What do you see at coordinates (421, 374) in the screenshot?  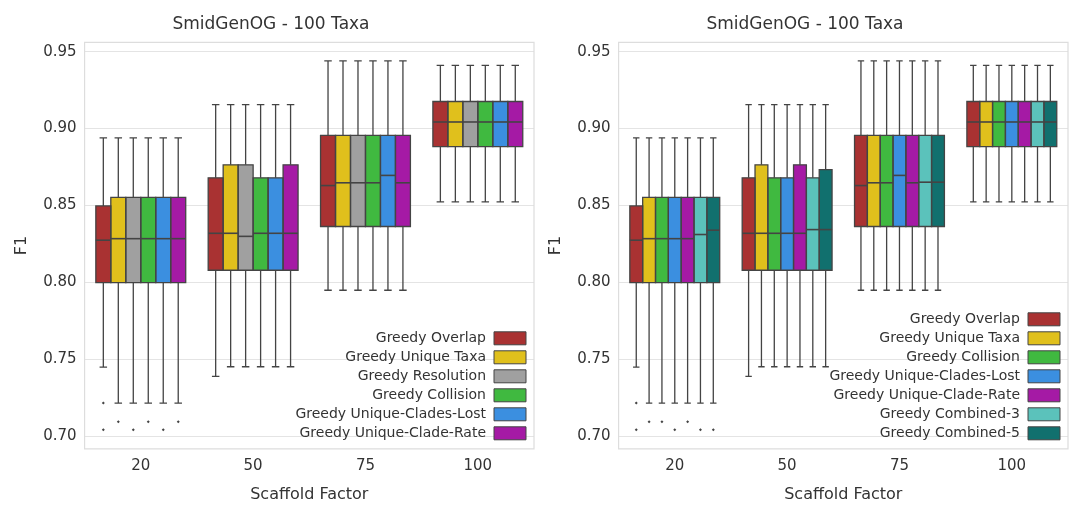 I see `legend-label: Greedy Resolution` at bounding box center [421, 374].